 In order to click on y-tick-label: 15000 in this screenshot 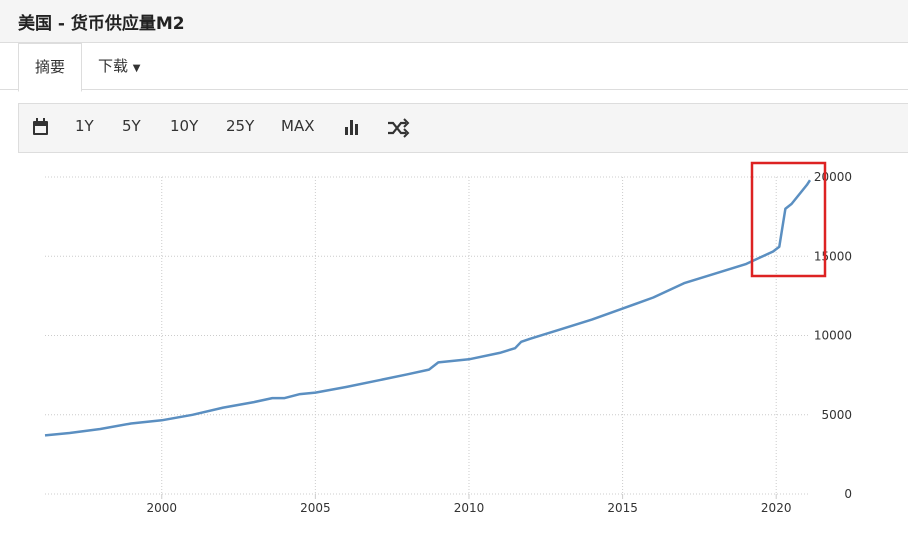, I will do `click(833, 256)`.